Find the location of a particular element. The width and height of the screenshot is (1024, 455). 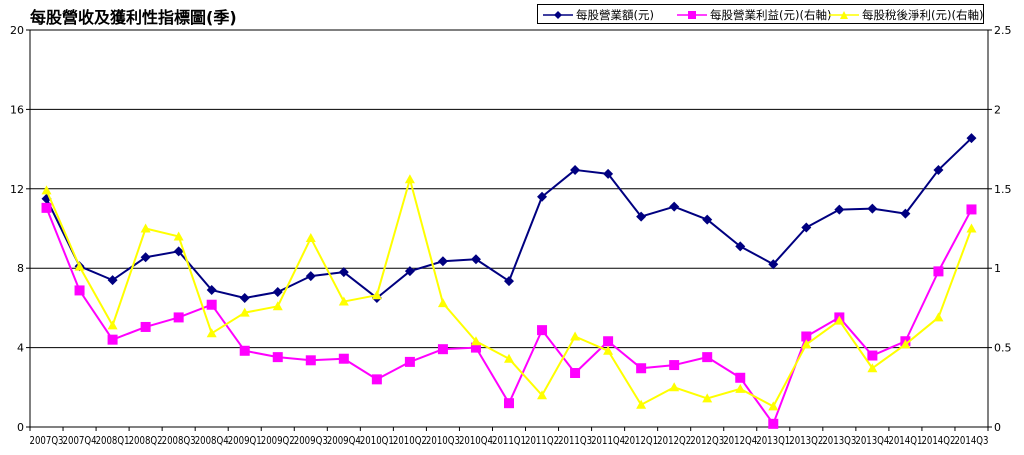

legend-item-revenue: 每股營業額(元) is located at coordinates (612, 15).